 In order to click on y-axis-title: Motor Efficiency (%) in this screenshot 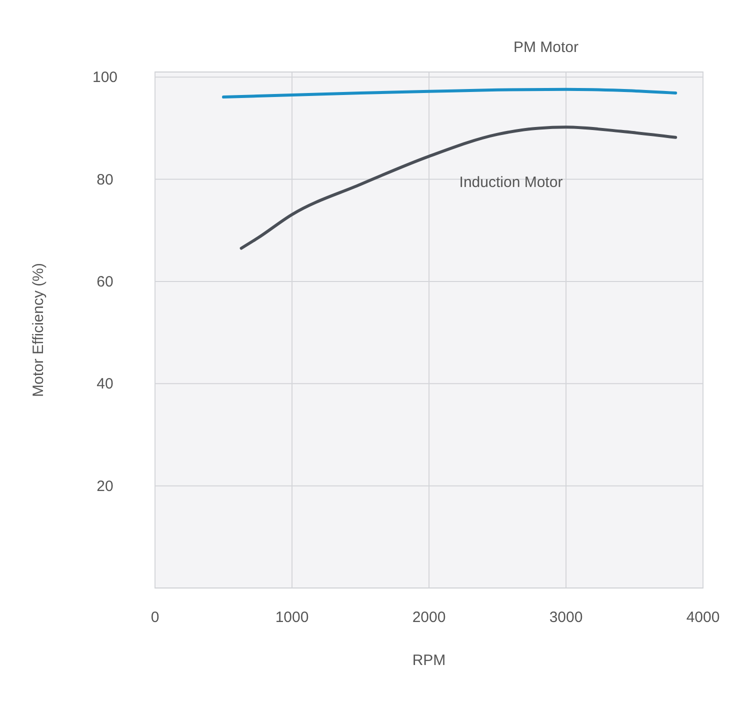, I will do `click(38, 330)`.